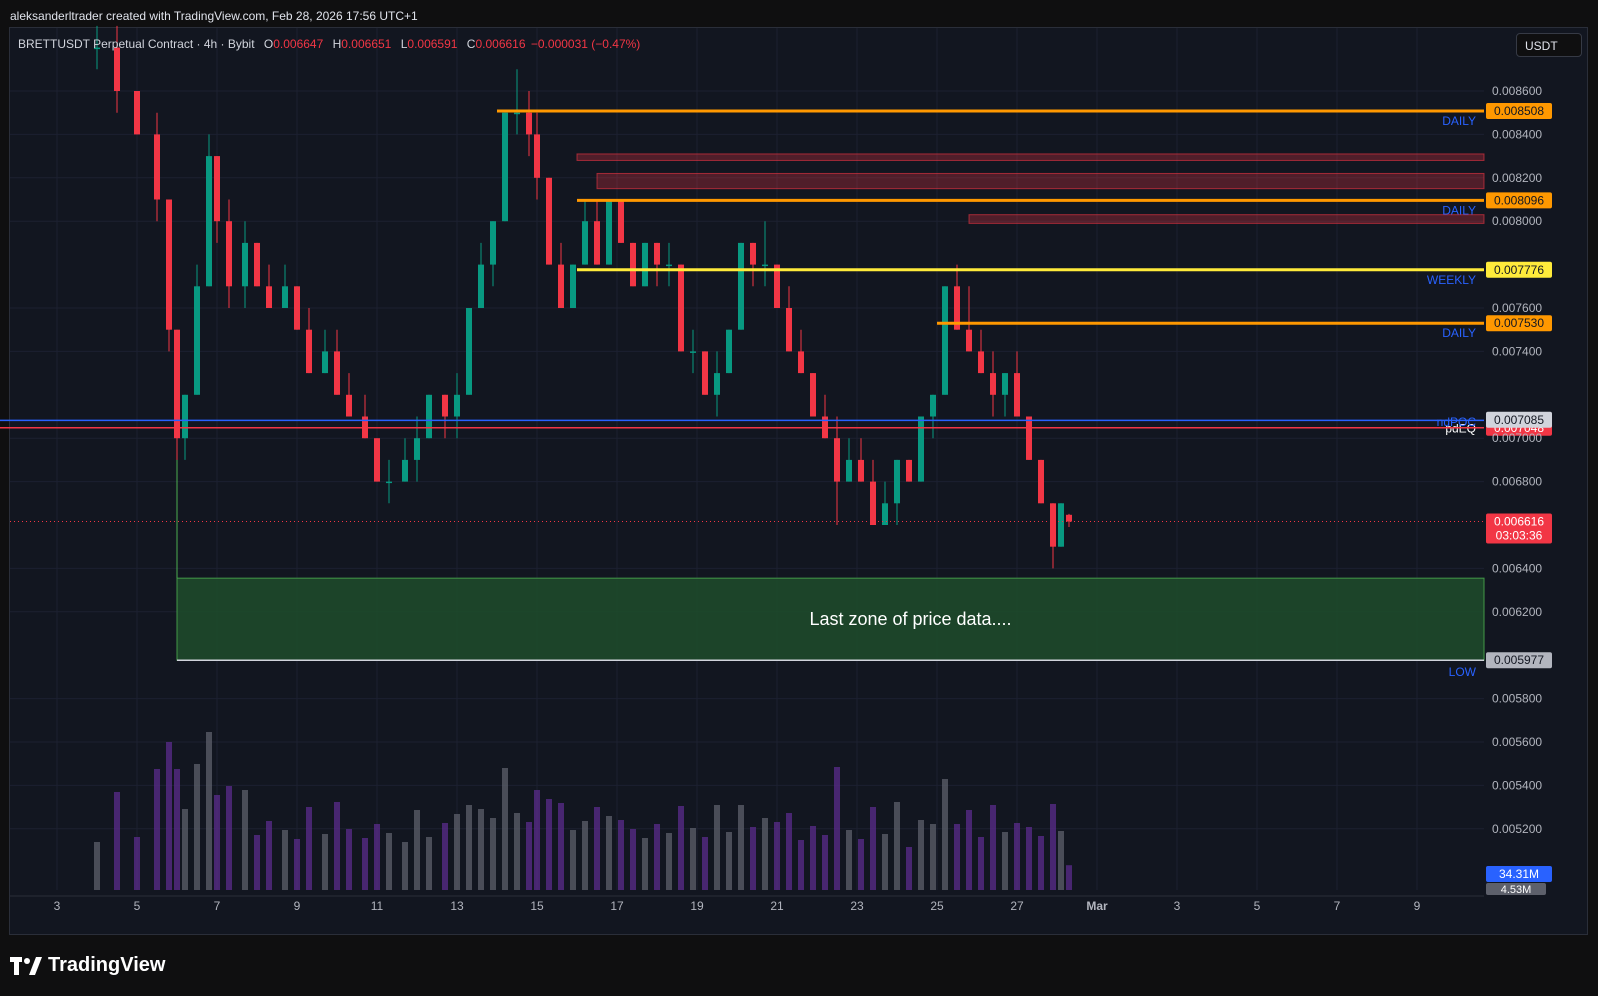 The width and height of the screenshot is (1598, 996). Describe the element at coordinates (1463, 672) in the screenshot. I see `low-label: LOW` at that location.